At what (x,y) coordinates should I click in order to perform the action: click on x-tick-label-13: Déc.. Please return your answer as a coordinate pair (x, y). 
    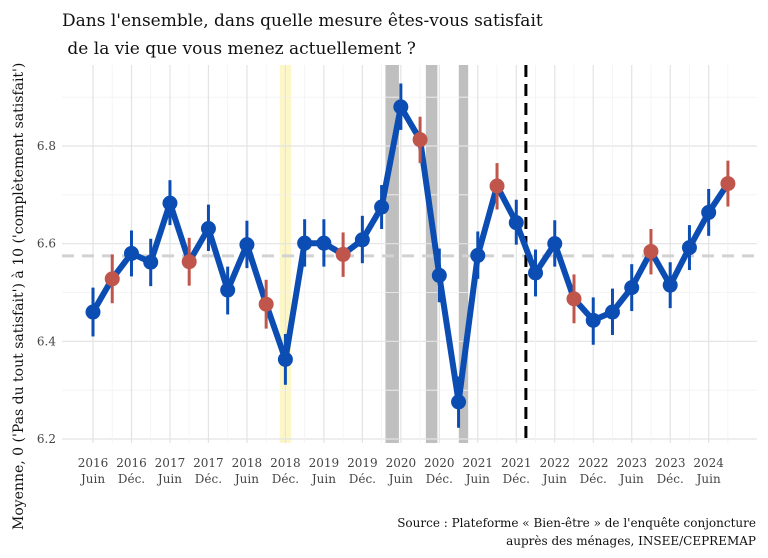
    Looking at the image, I should click on (593, 479).